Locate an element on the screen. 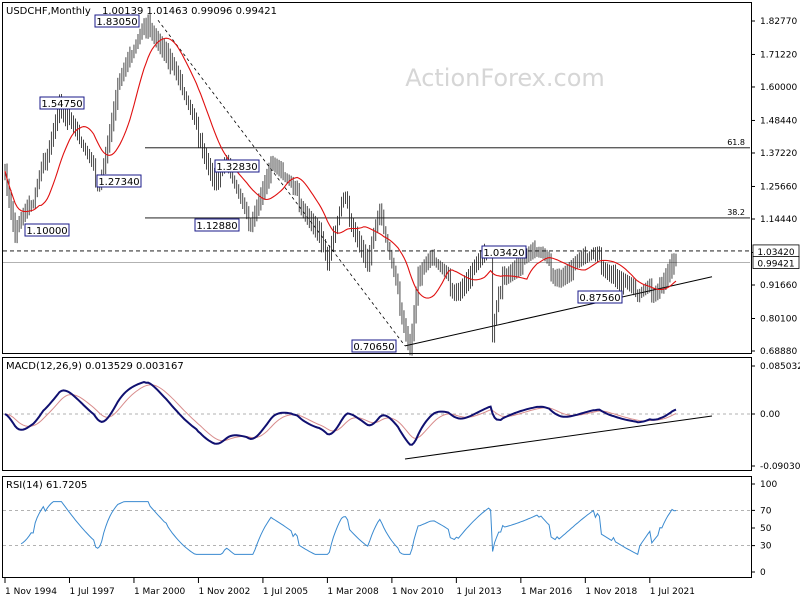  watermark: ActionForex.com is located at coordinates (505, 78).